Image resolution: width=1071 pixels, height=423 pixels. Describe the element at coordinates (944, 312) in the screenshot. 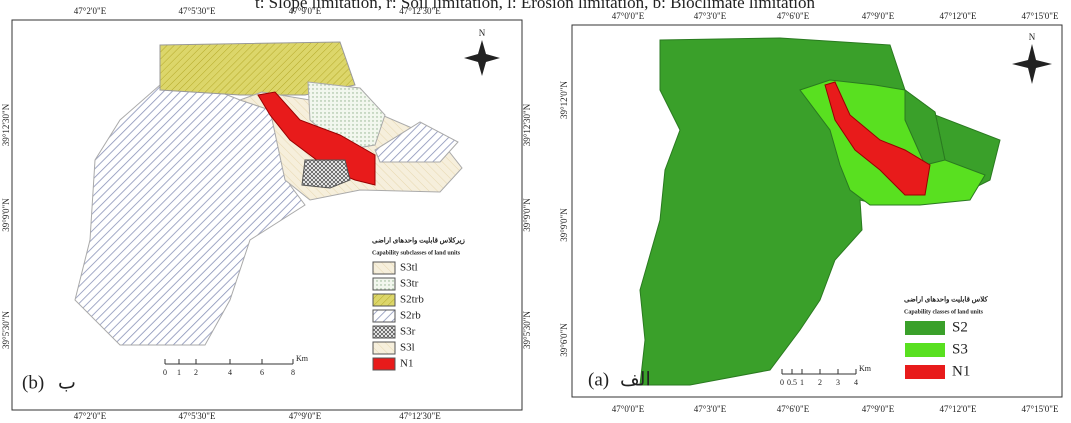

I see `legend-title: Capability classes of land units` at that location.